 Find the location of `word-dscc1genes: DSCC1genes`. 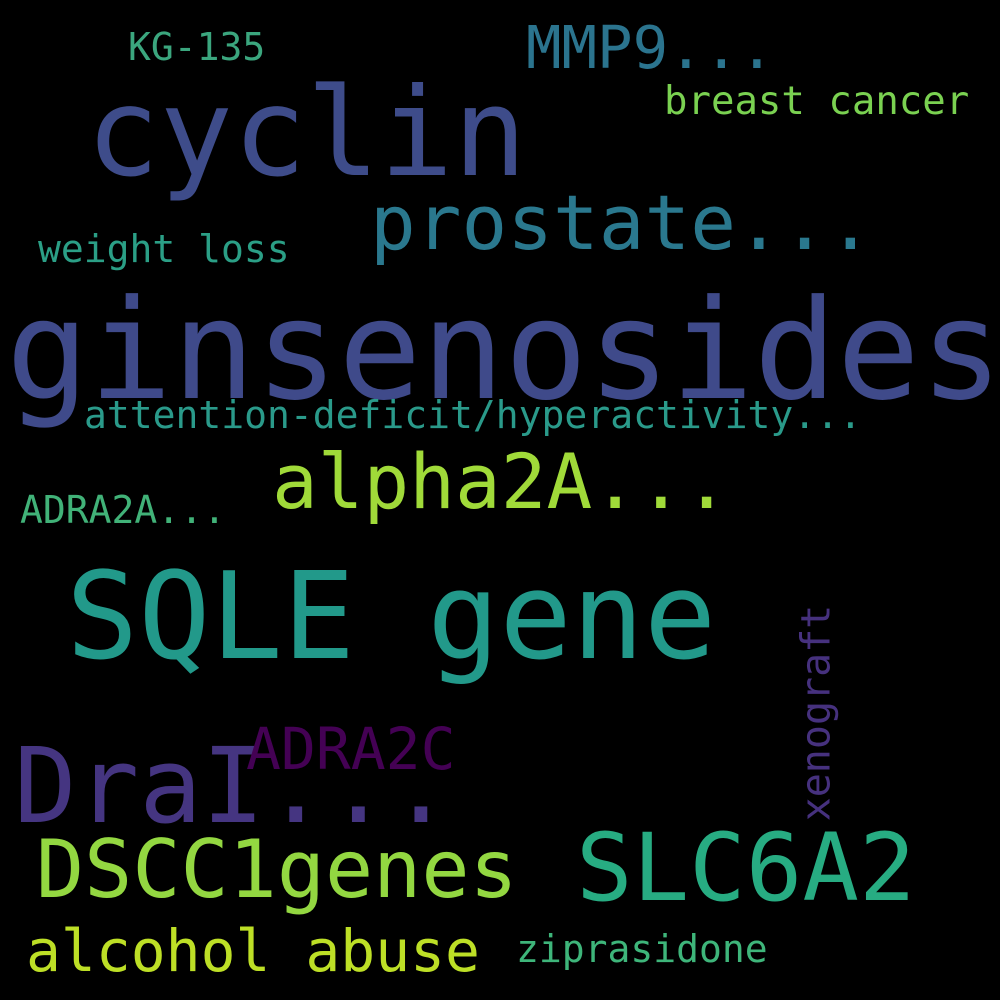

word-dscc1genes: DSCC1genes is located at coordinates (277, 869).